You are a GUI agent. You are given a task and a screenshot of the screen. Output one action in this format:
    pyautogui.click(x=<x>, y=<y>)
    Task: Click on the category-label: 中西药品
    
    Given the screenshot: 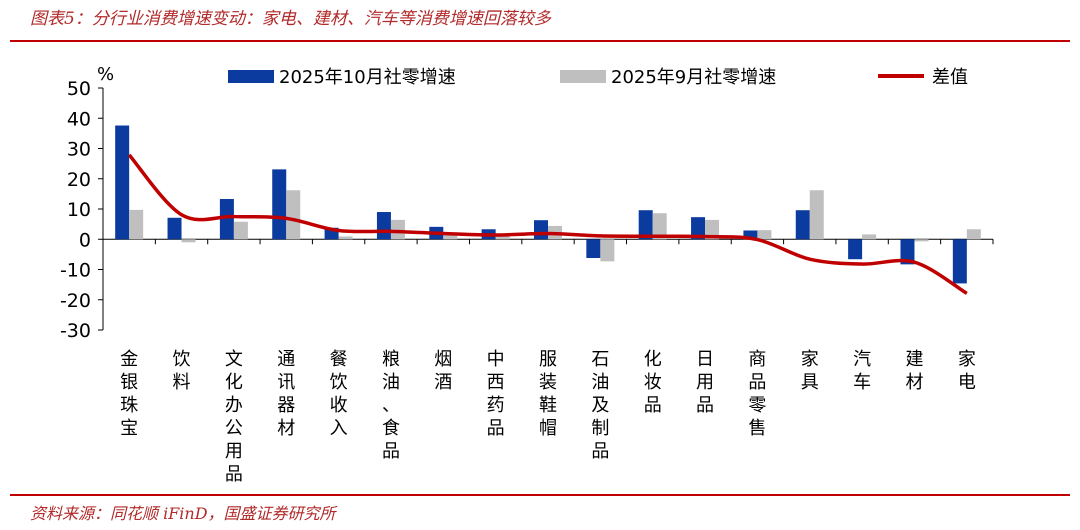 What is the action you would take?
    pyautogui.click(x=496, y=394)
    